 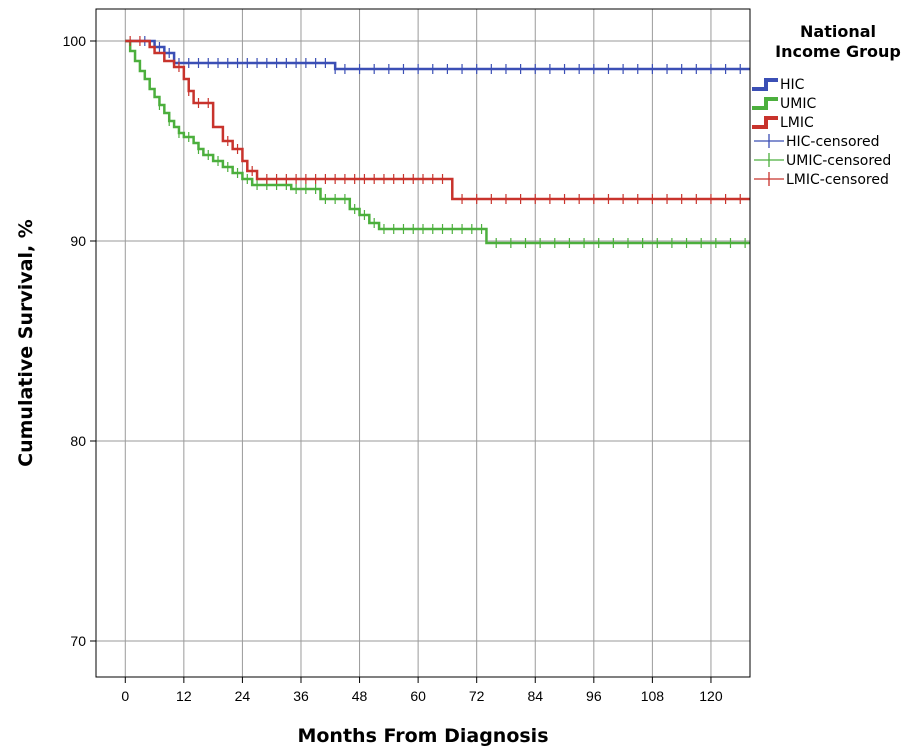 What do you see at coordinates (711, 696) in the screenshot?
I see `x-tick-label: 120` at bounding box center [711, 696].